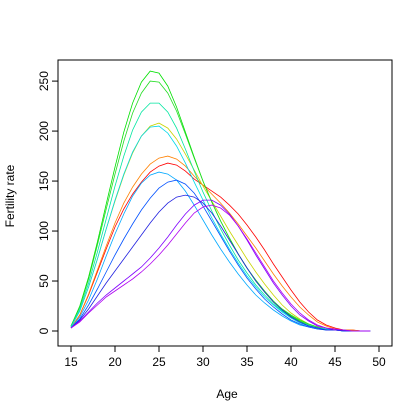 The image size is (415, 415). Describe the element at coordinates (71, 362) in the screenshot. I see `x-tick-label: 15` at that location.